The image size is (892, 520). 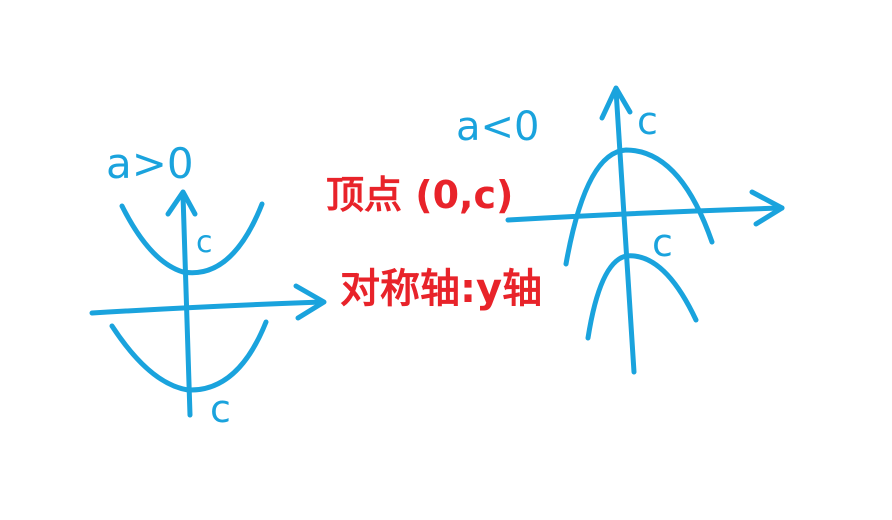 I want to click on right-x-axis, so click(x=645, y=214).